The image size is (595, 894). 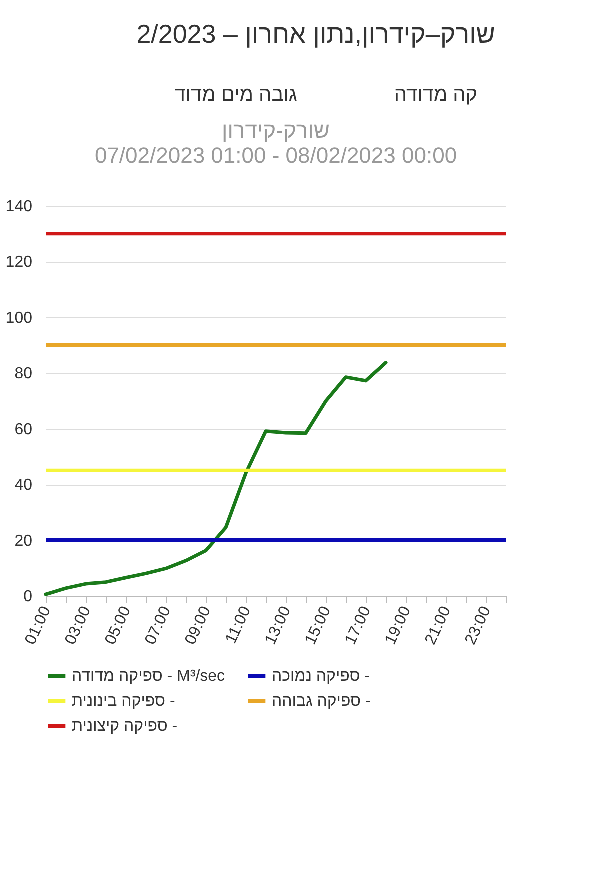 I want to click on x-tick-label: 21:00, so click(x=438, y=626).